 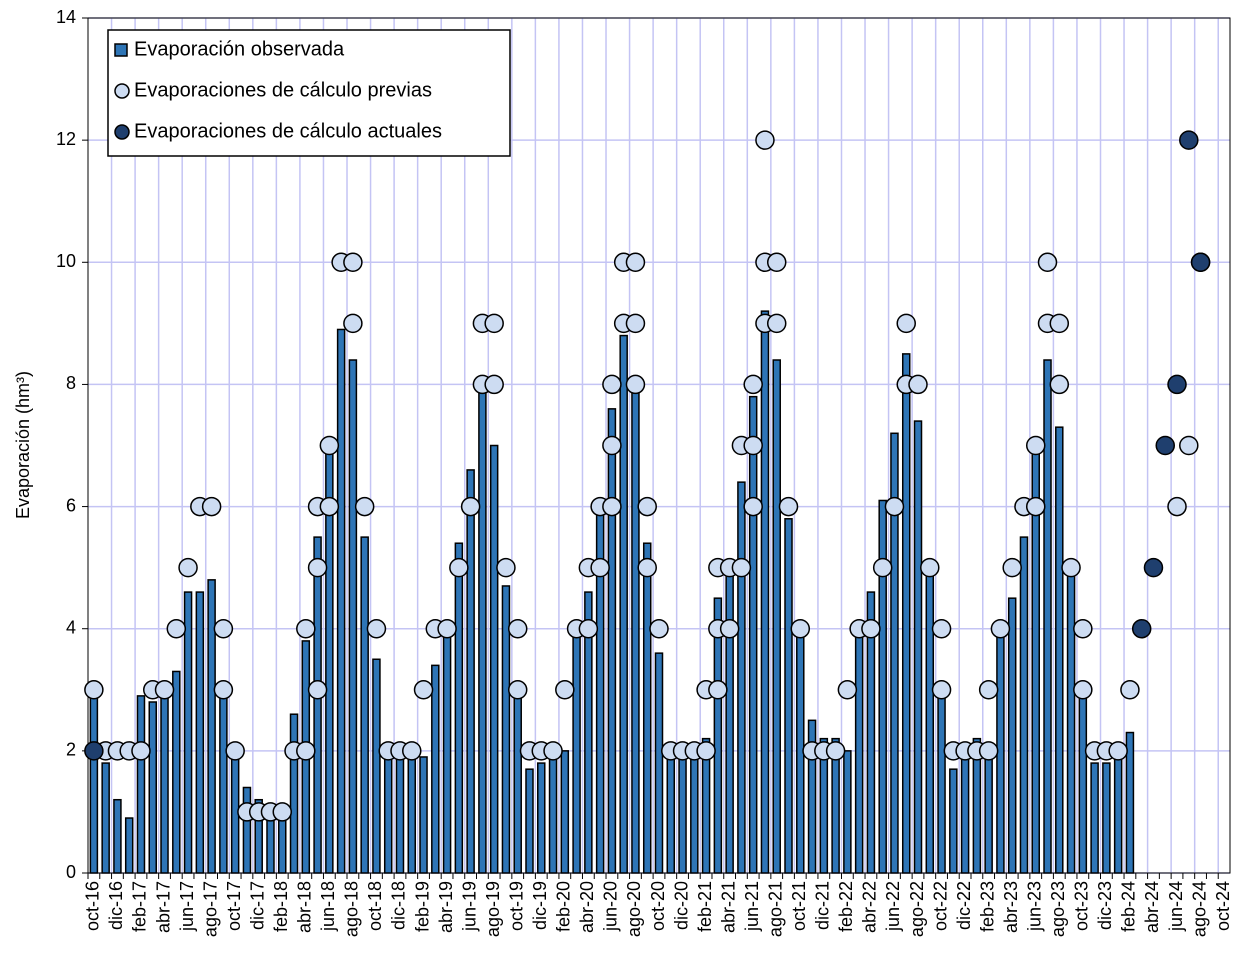 What do you see at coordinates (93, 906) in the screenshot?
I see `x-tick-label: oct-16` at bounding box center [93, 906].